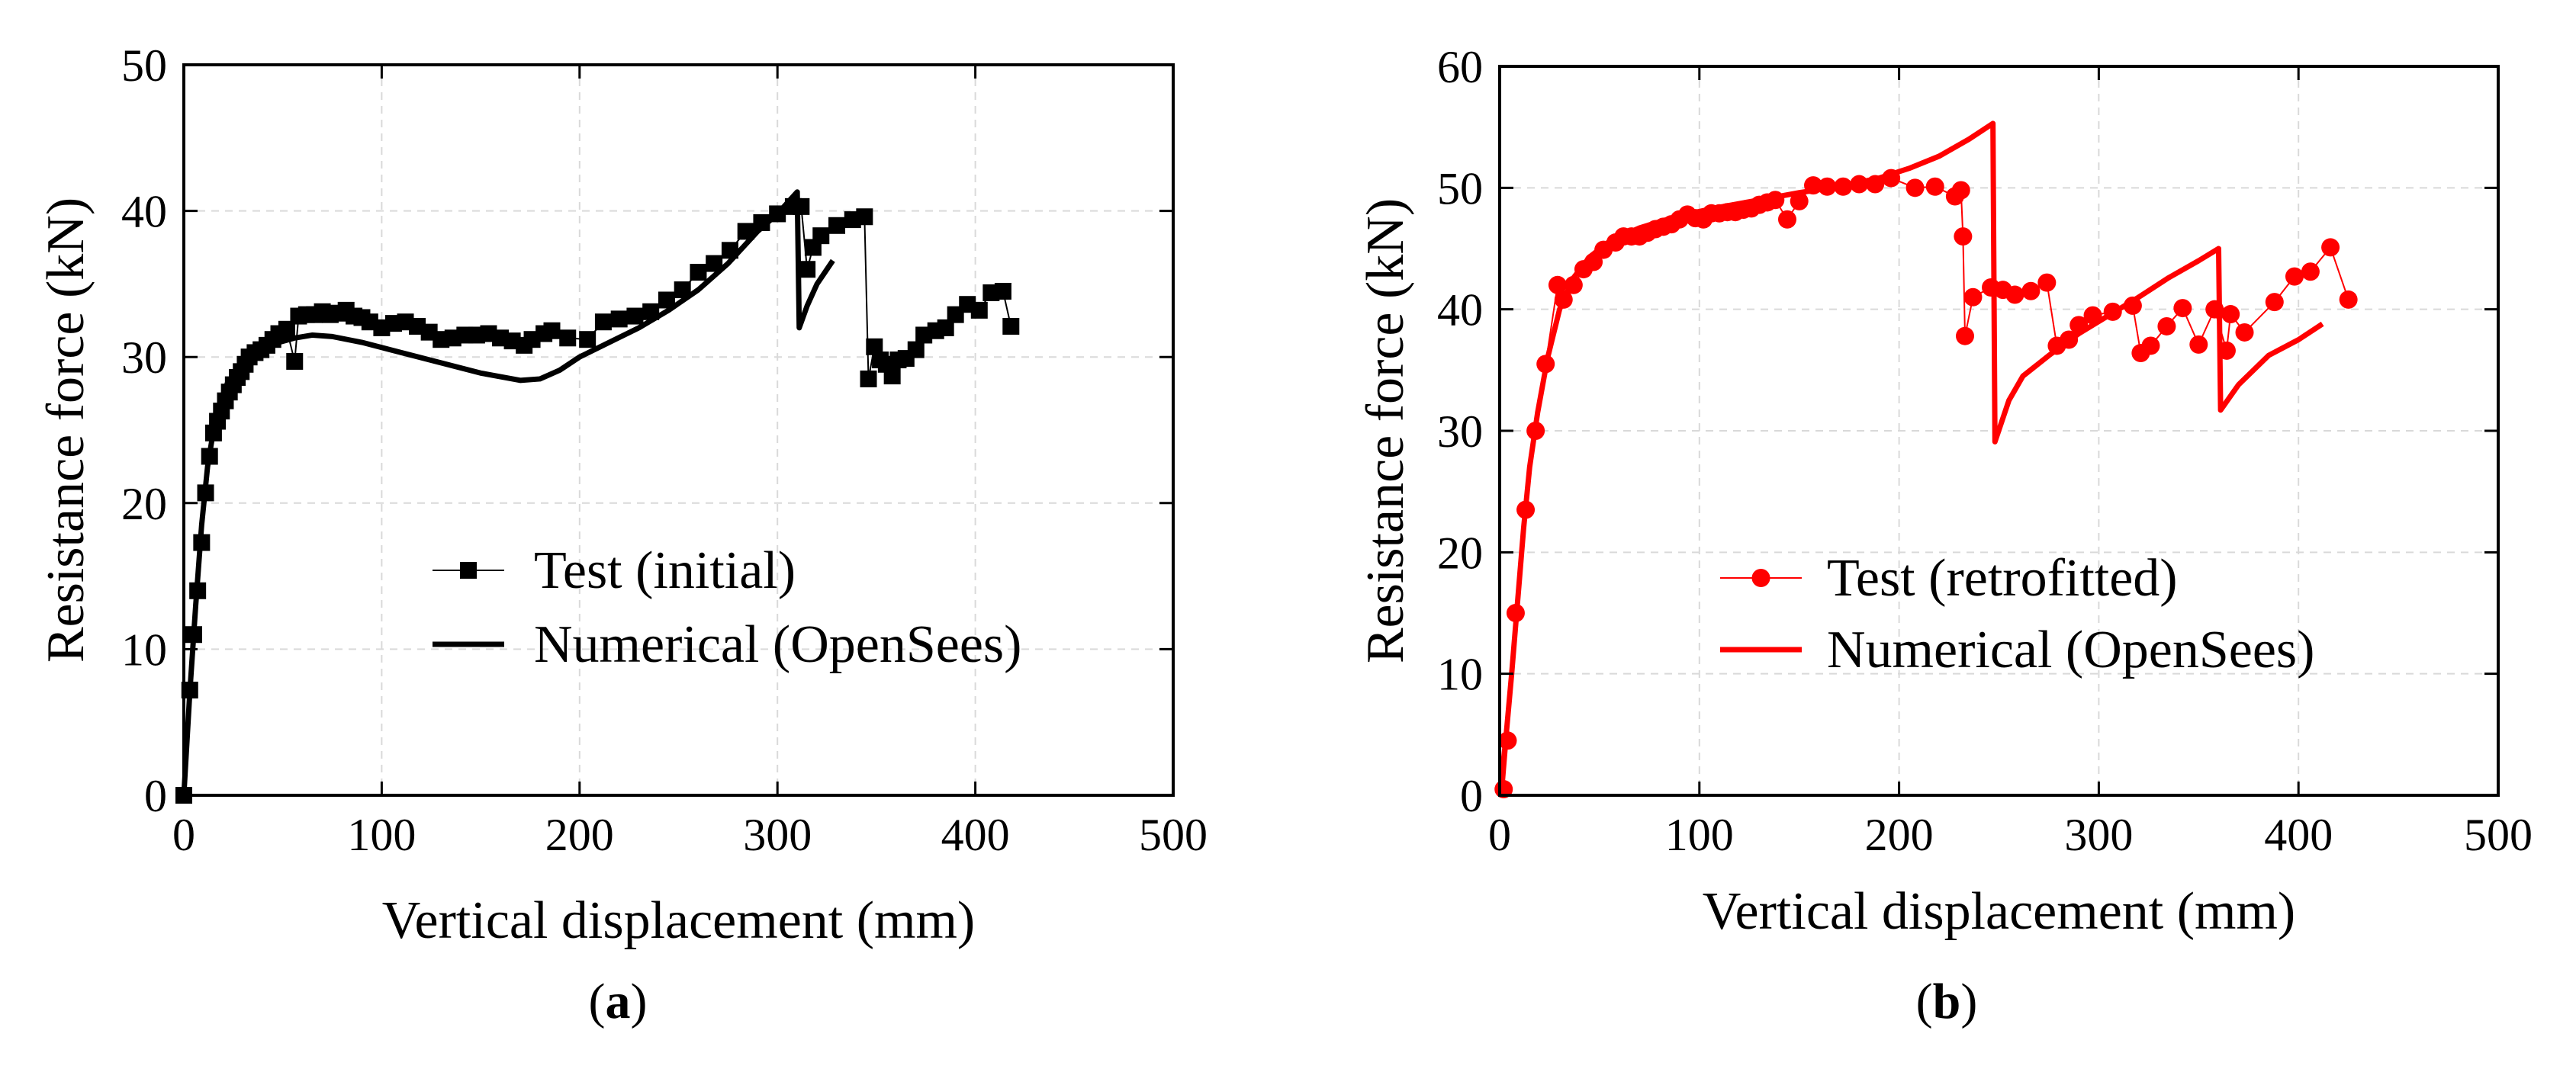 The width and height of the screenshot is (2576, 1069). What do you see at coordinates (976, 835) in the screenshot?
I see `x-tick-label: 400` at bounding box center [976, 835].